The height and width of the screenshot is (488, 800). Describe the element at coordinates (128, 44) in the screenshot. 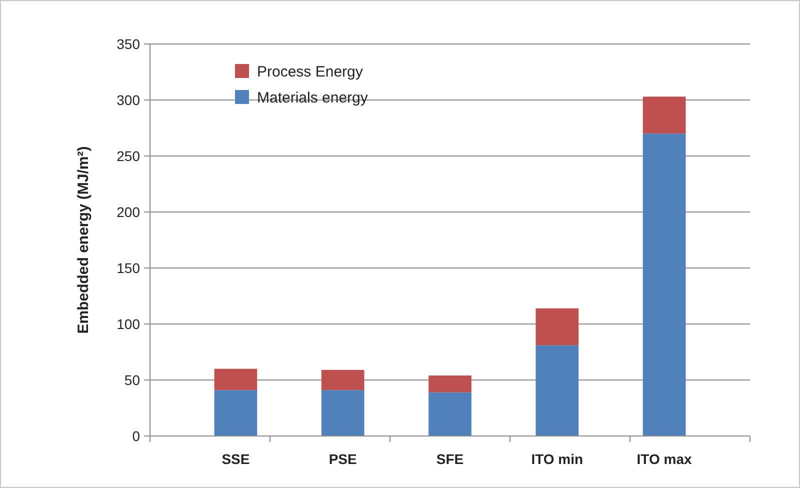

I see `y-tick-label: 350` at that location.